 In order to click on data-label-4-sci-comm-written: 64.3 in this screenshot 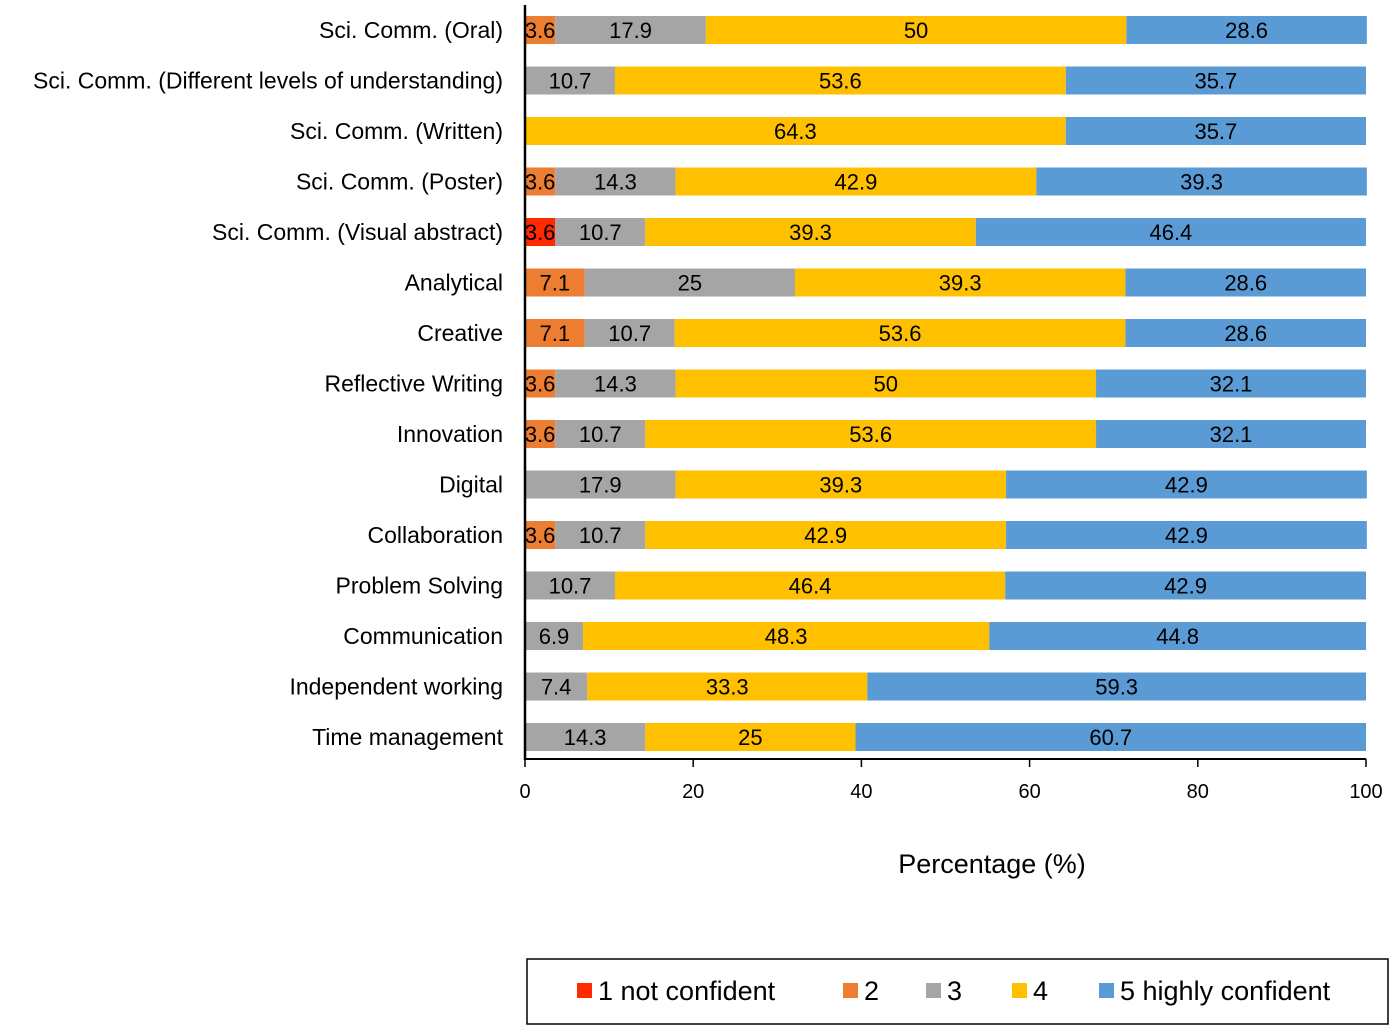, I will do `click(795, 131)`.